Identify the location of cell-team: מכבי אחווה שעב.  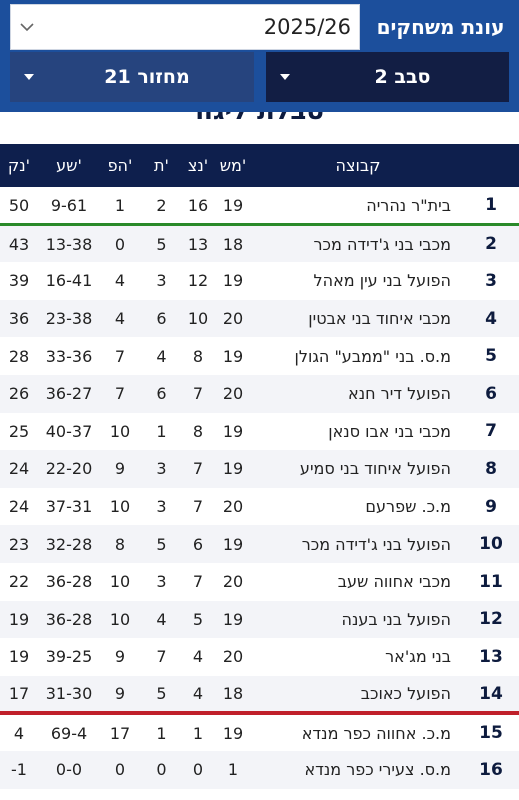
(394, 582).